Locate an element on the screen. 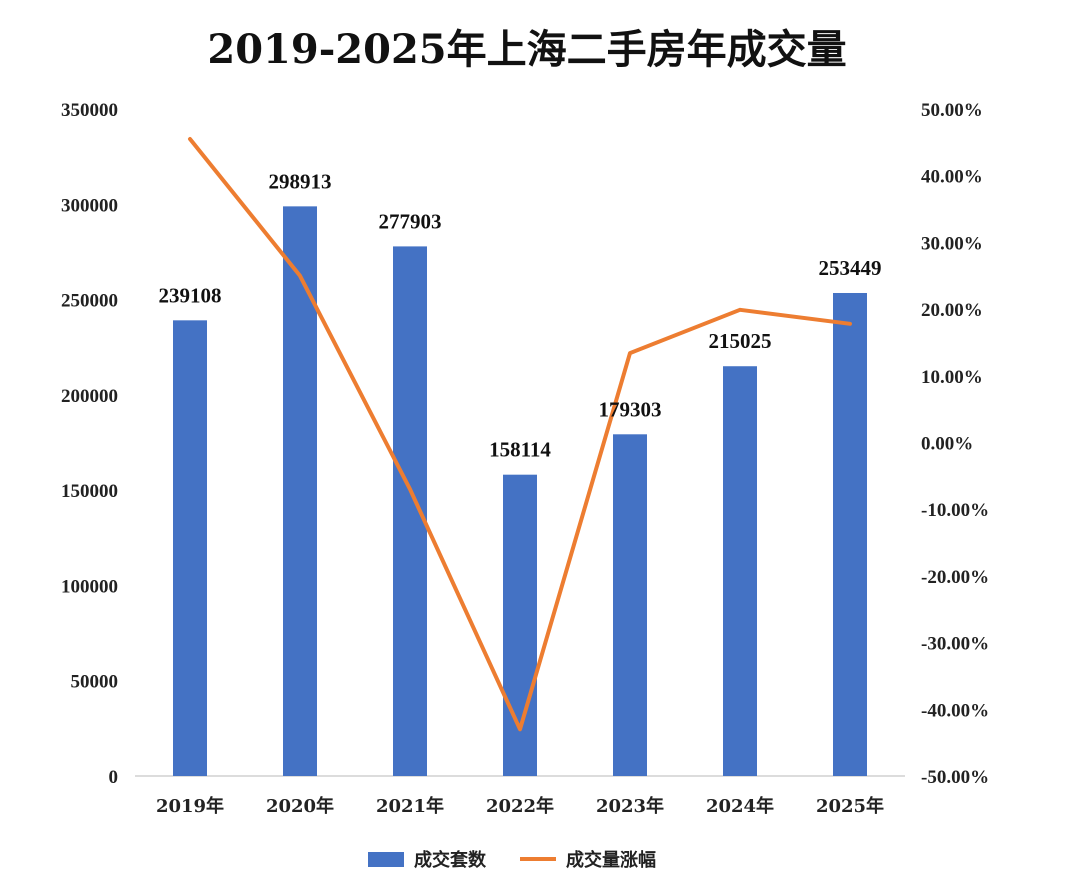  growth-point-2024年 is located at coordinates (740, 310).